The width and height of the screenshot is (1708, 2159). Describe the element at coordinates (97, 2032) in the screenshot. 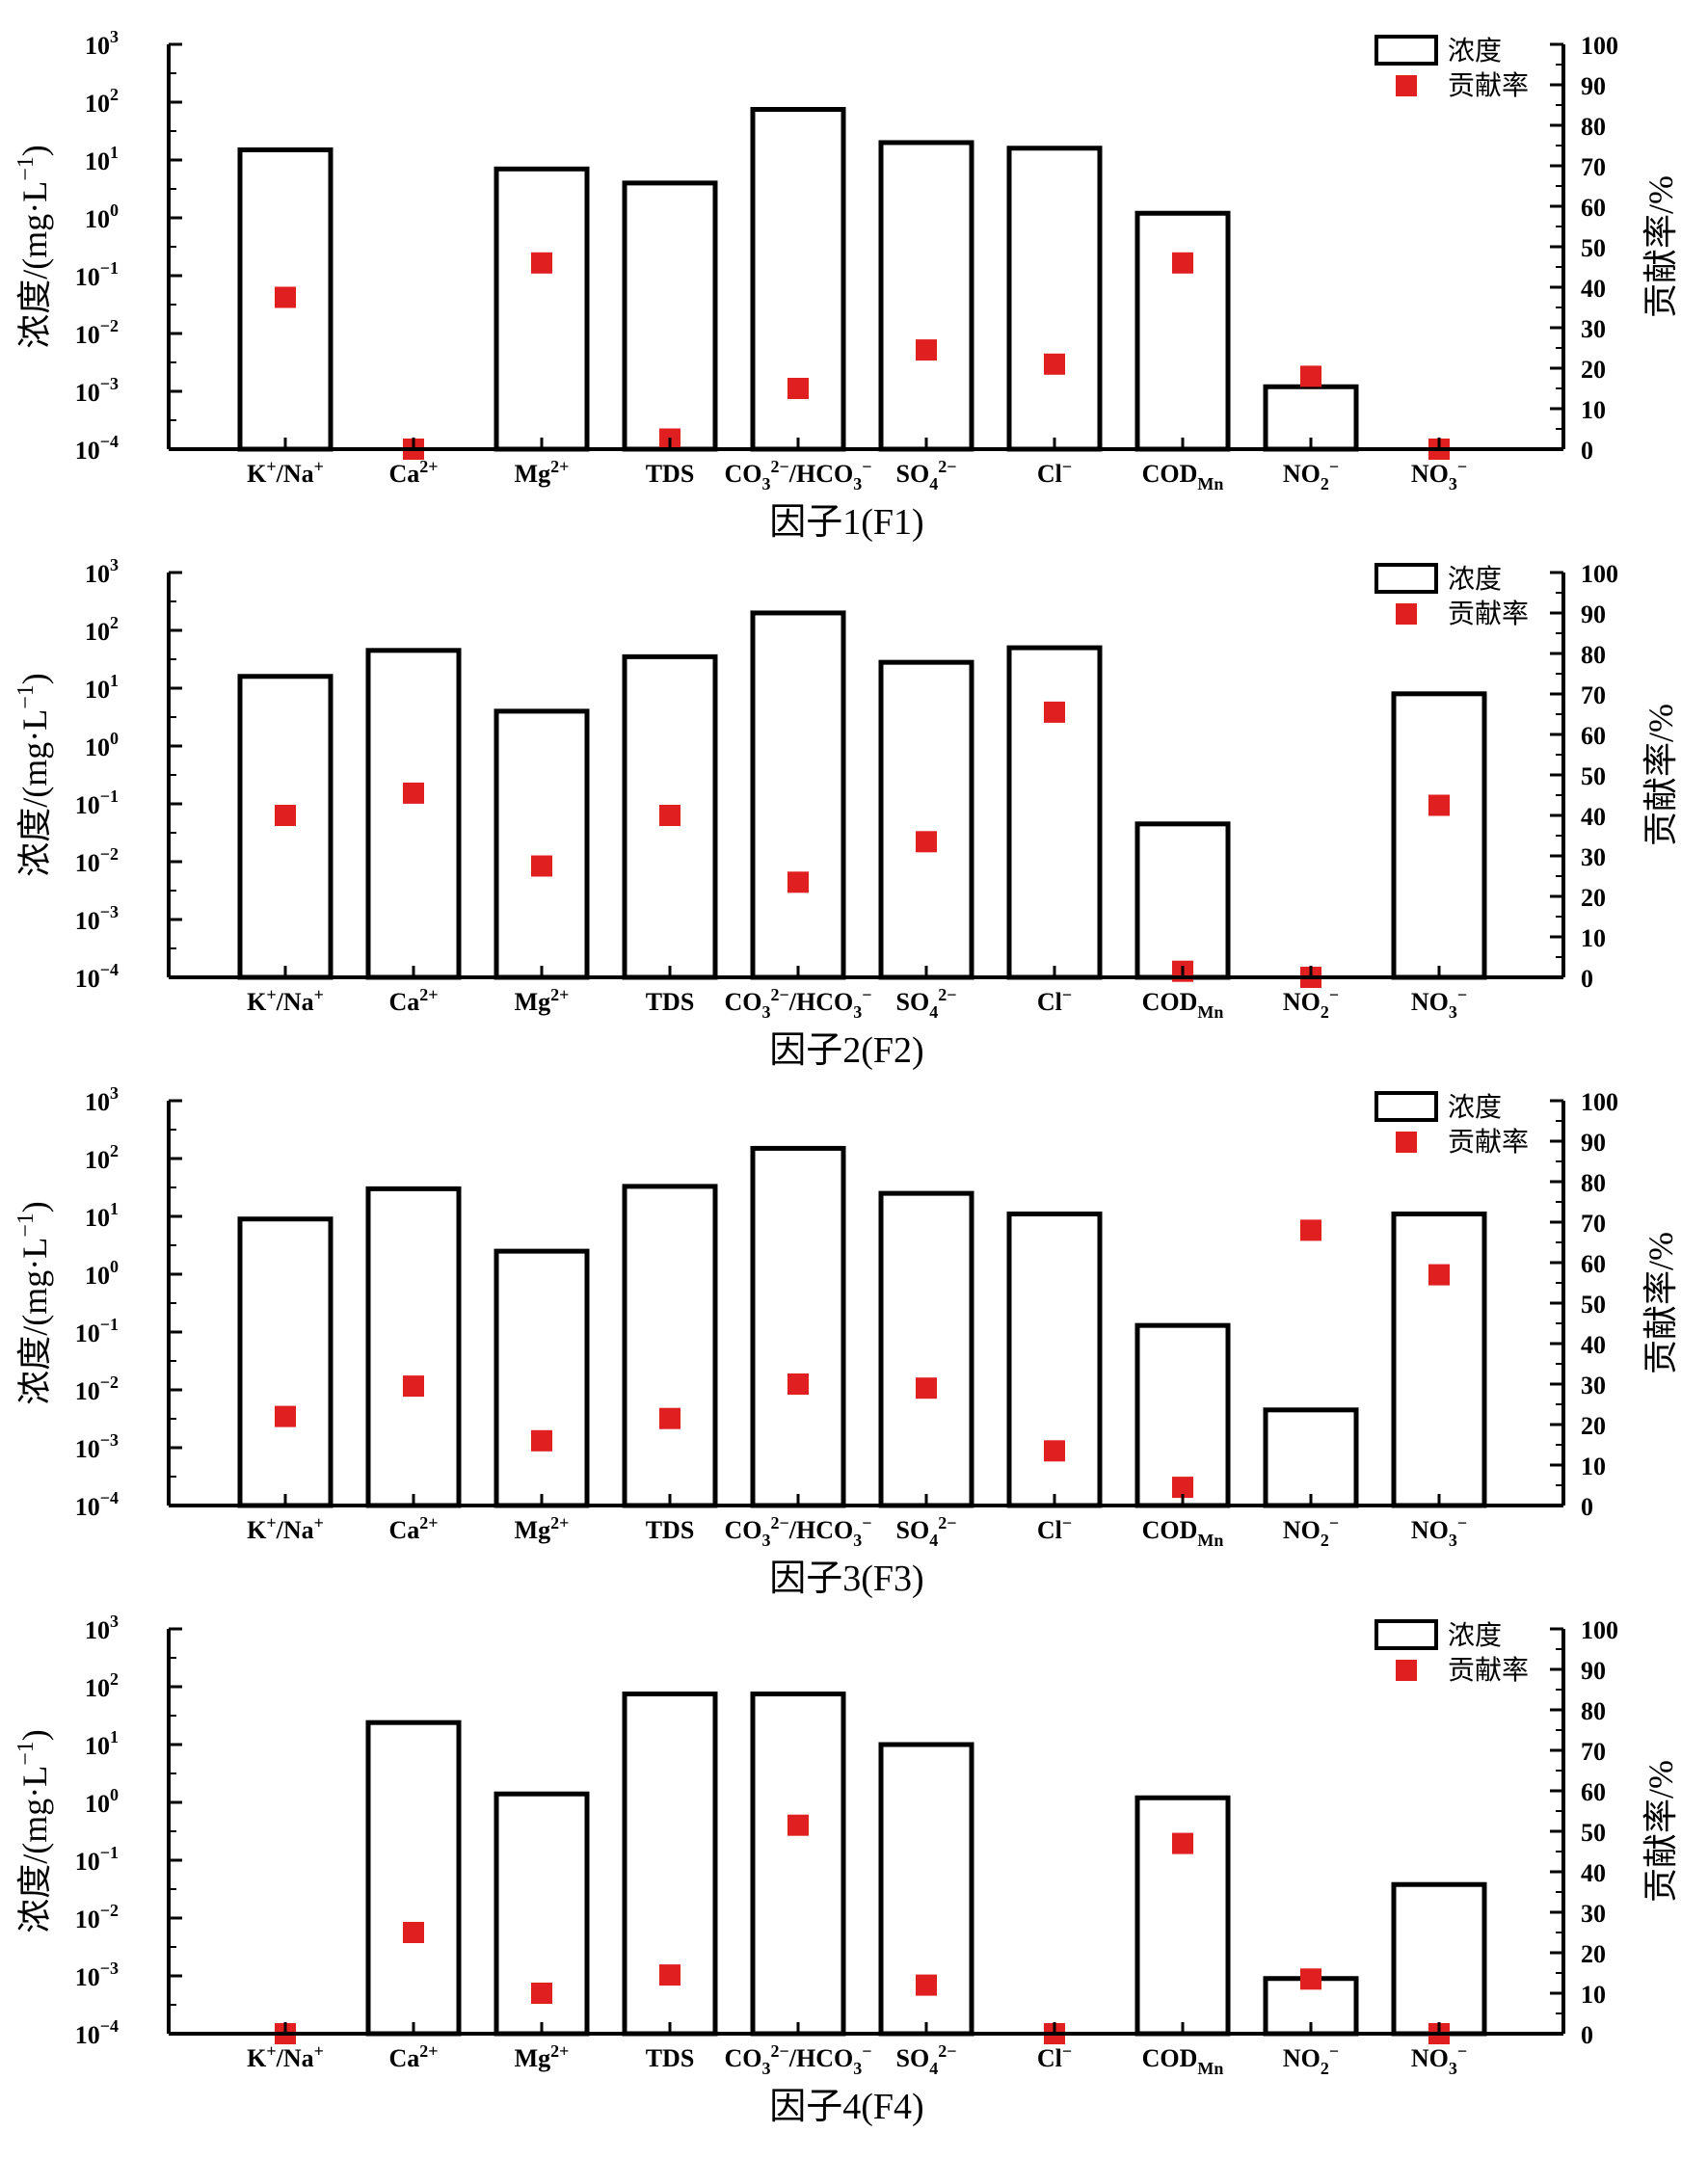

I see `left-tick-label: 10⁻⁴` at that location.